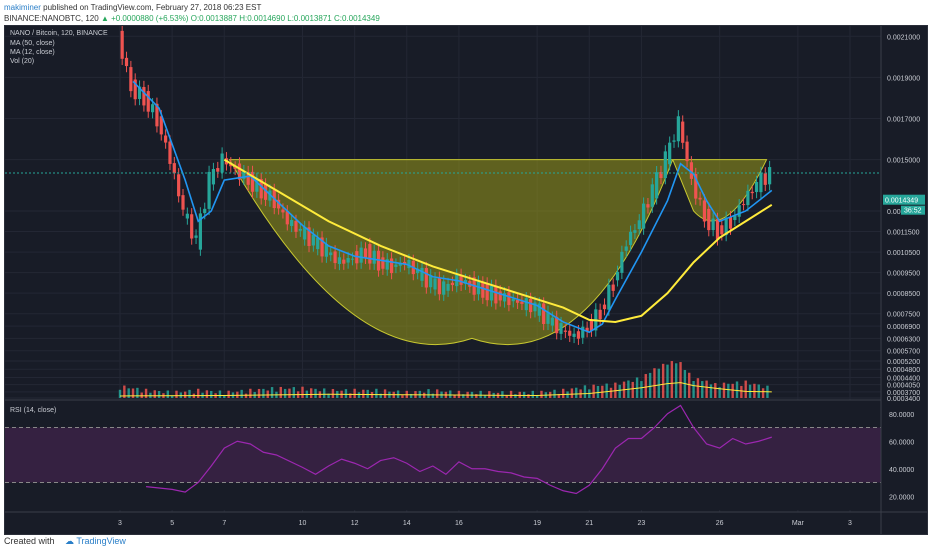  I want to click on tradingview-logo: ☁ TradingView, so click(95, 541).